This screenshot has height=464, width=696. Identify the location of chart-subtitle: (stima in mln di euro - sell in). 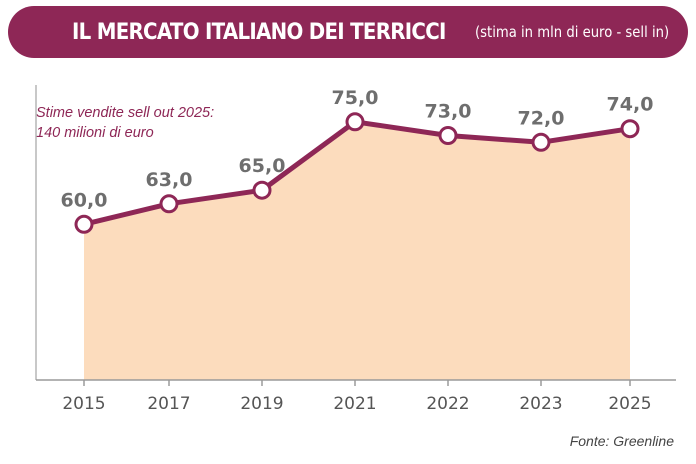
(572, 32).